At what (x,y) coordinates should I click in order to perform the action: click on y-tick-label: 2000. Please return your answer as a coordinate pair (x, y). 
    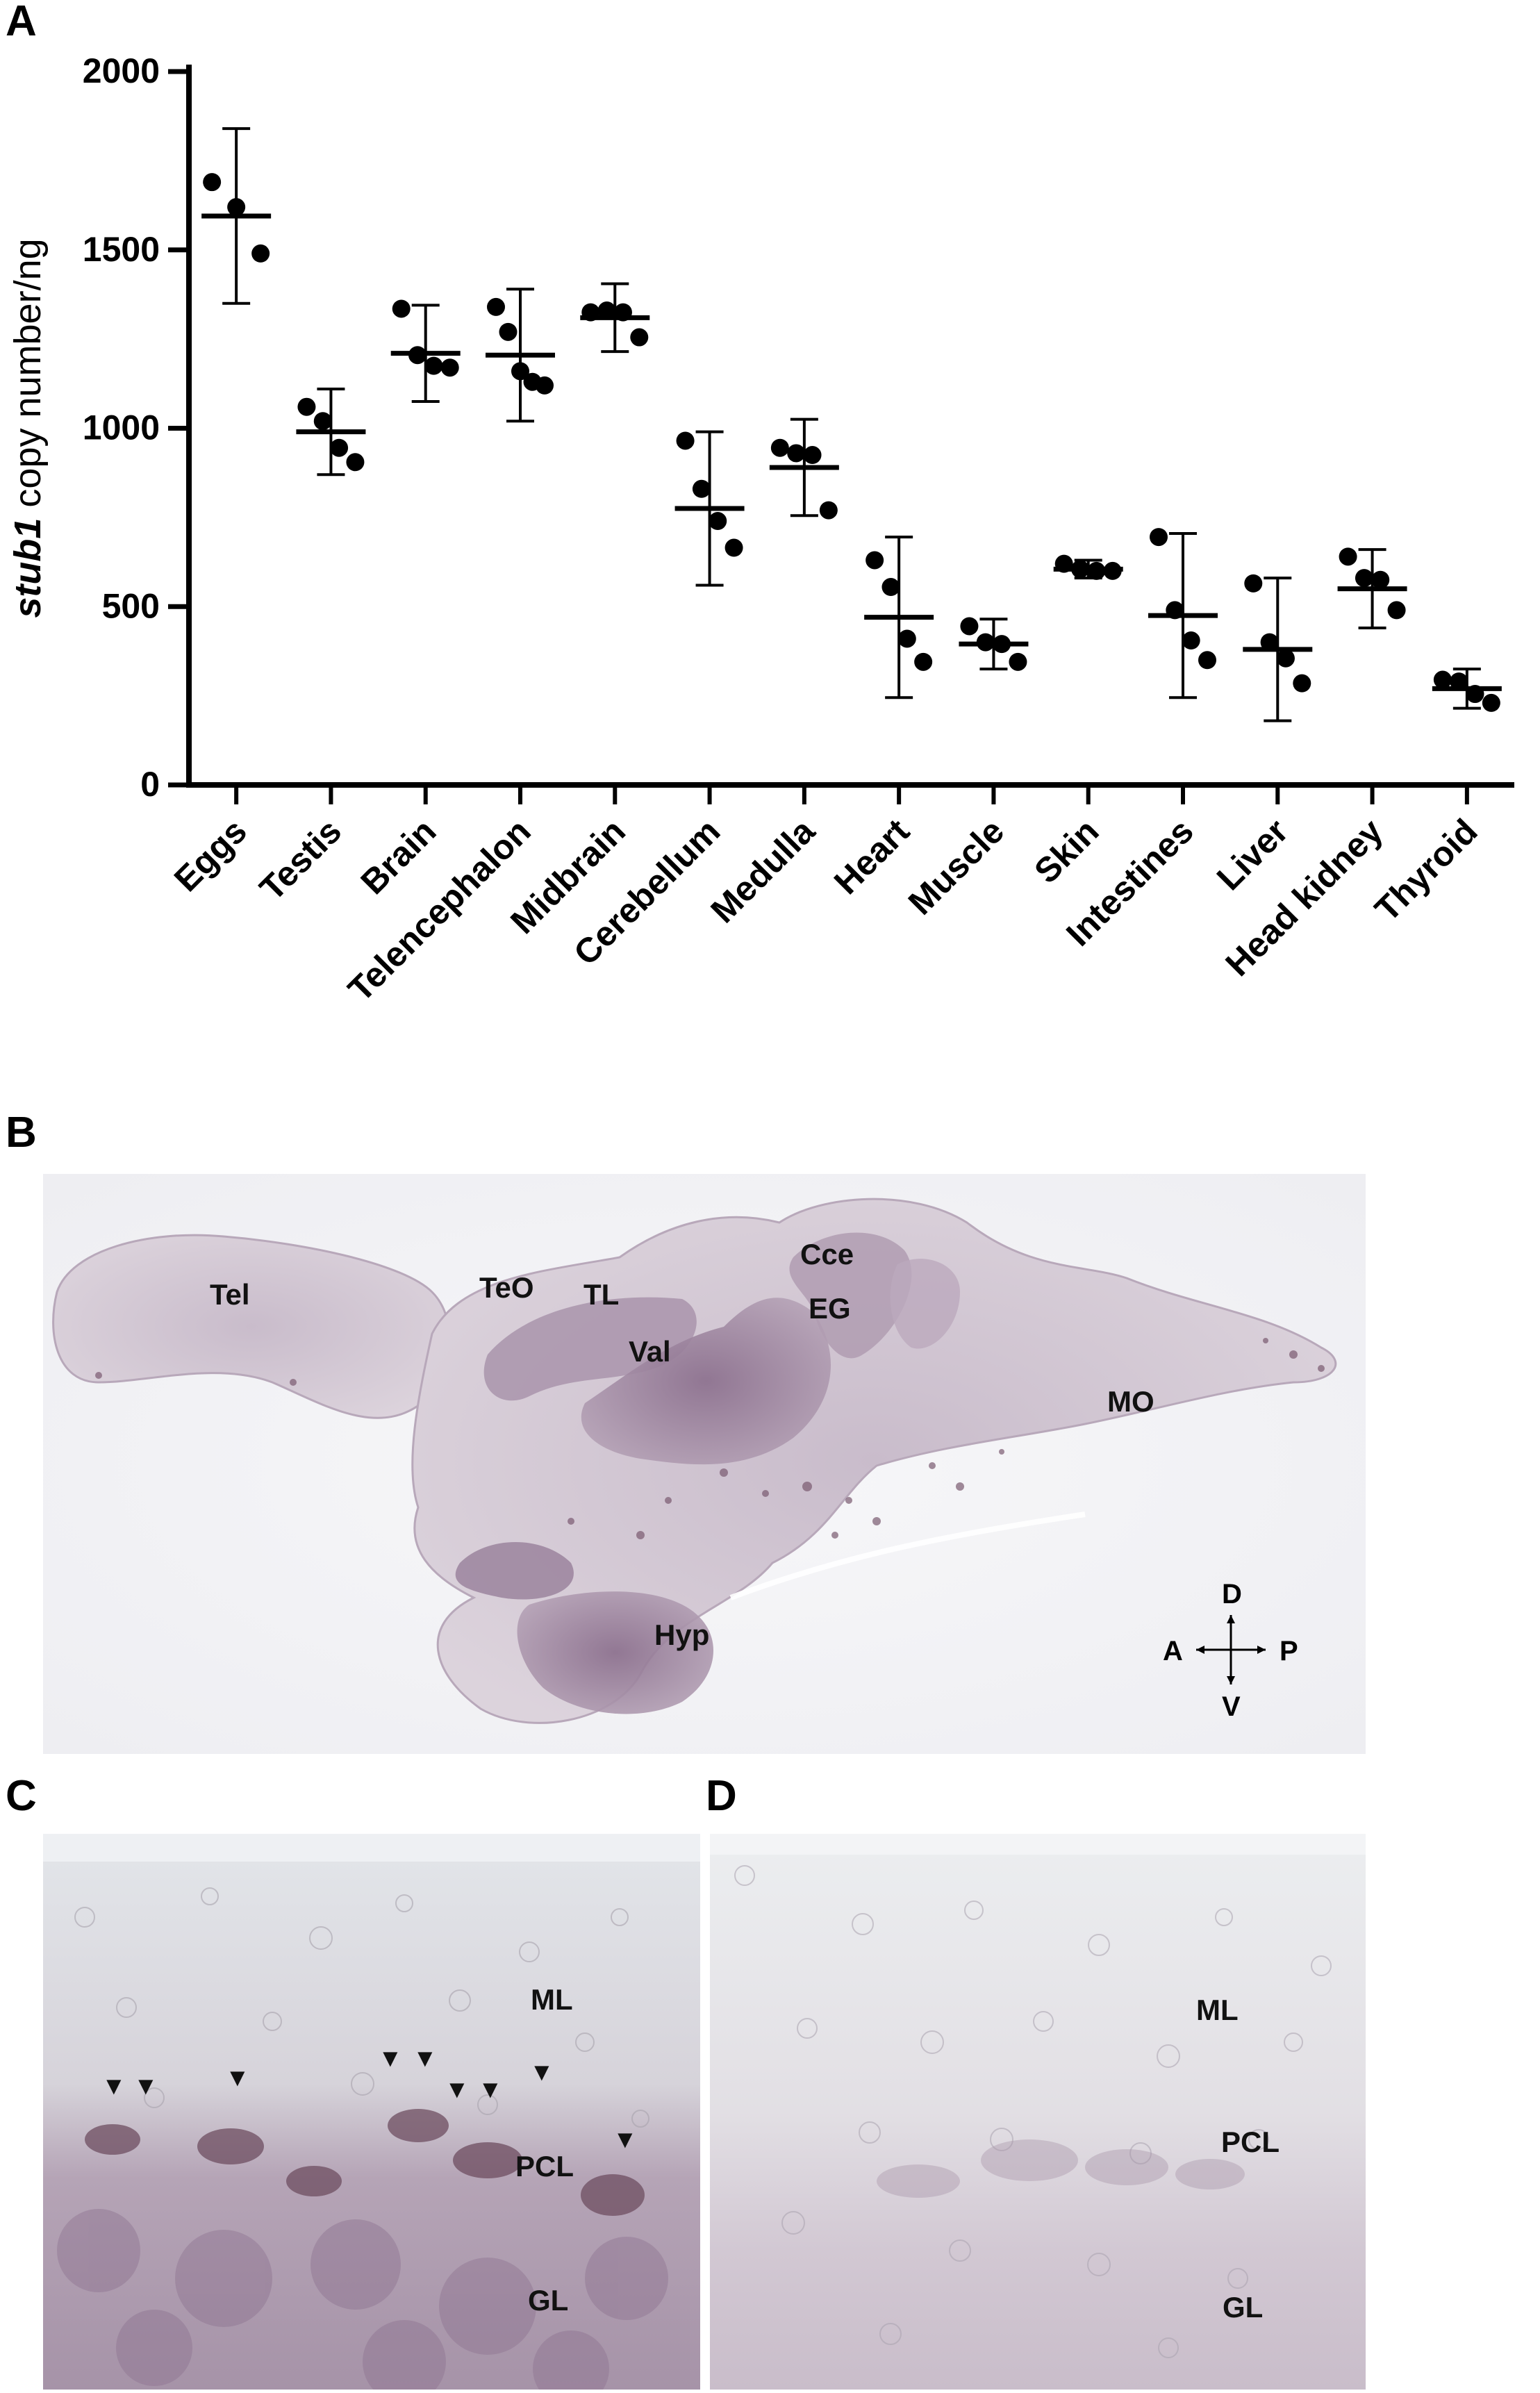
    Looking at the image, I should click on (121, 70).